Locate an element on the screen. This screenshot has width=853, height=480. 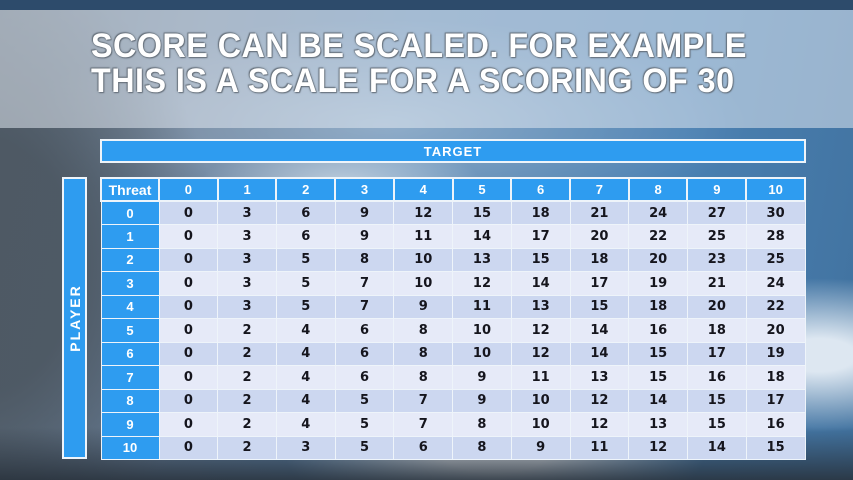
row-header-3: 3 is located at coordinates (130, 283).